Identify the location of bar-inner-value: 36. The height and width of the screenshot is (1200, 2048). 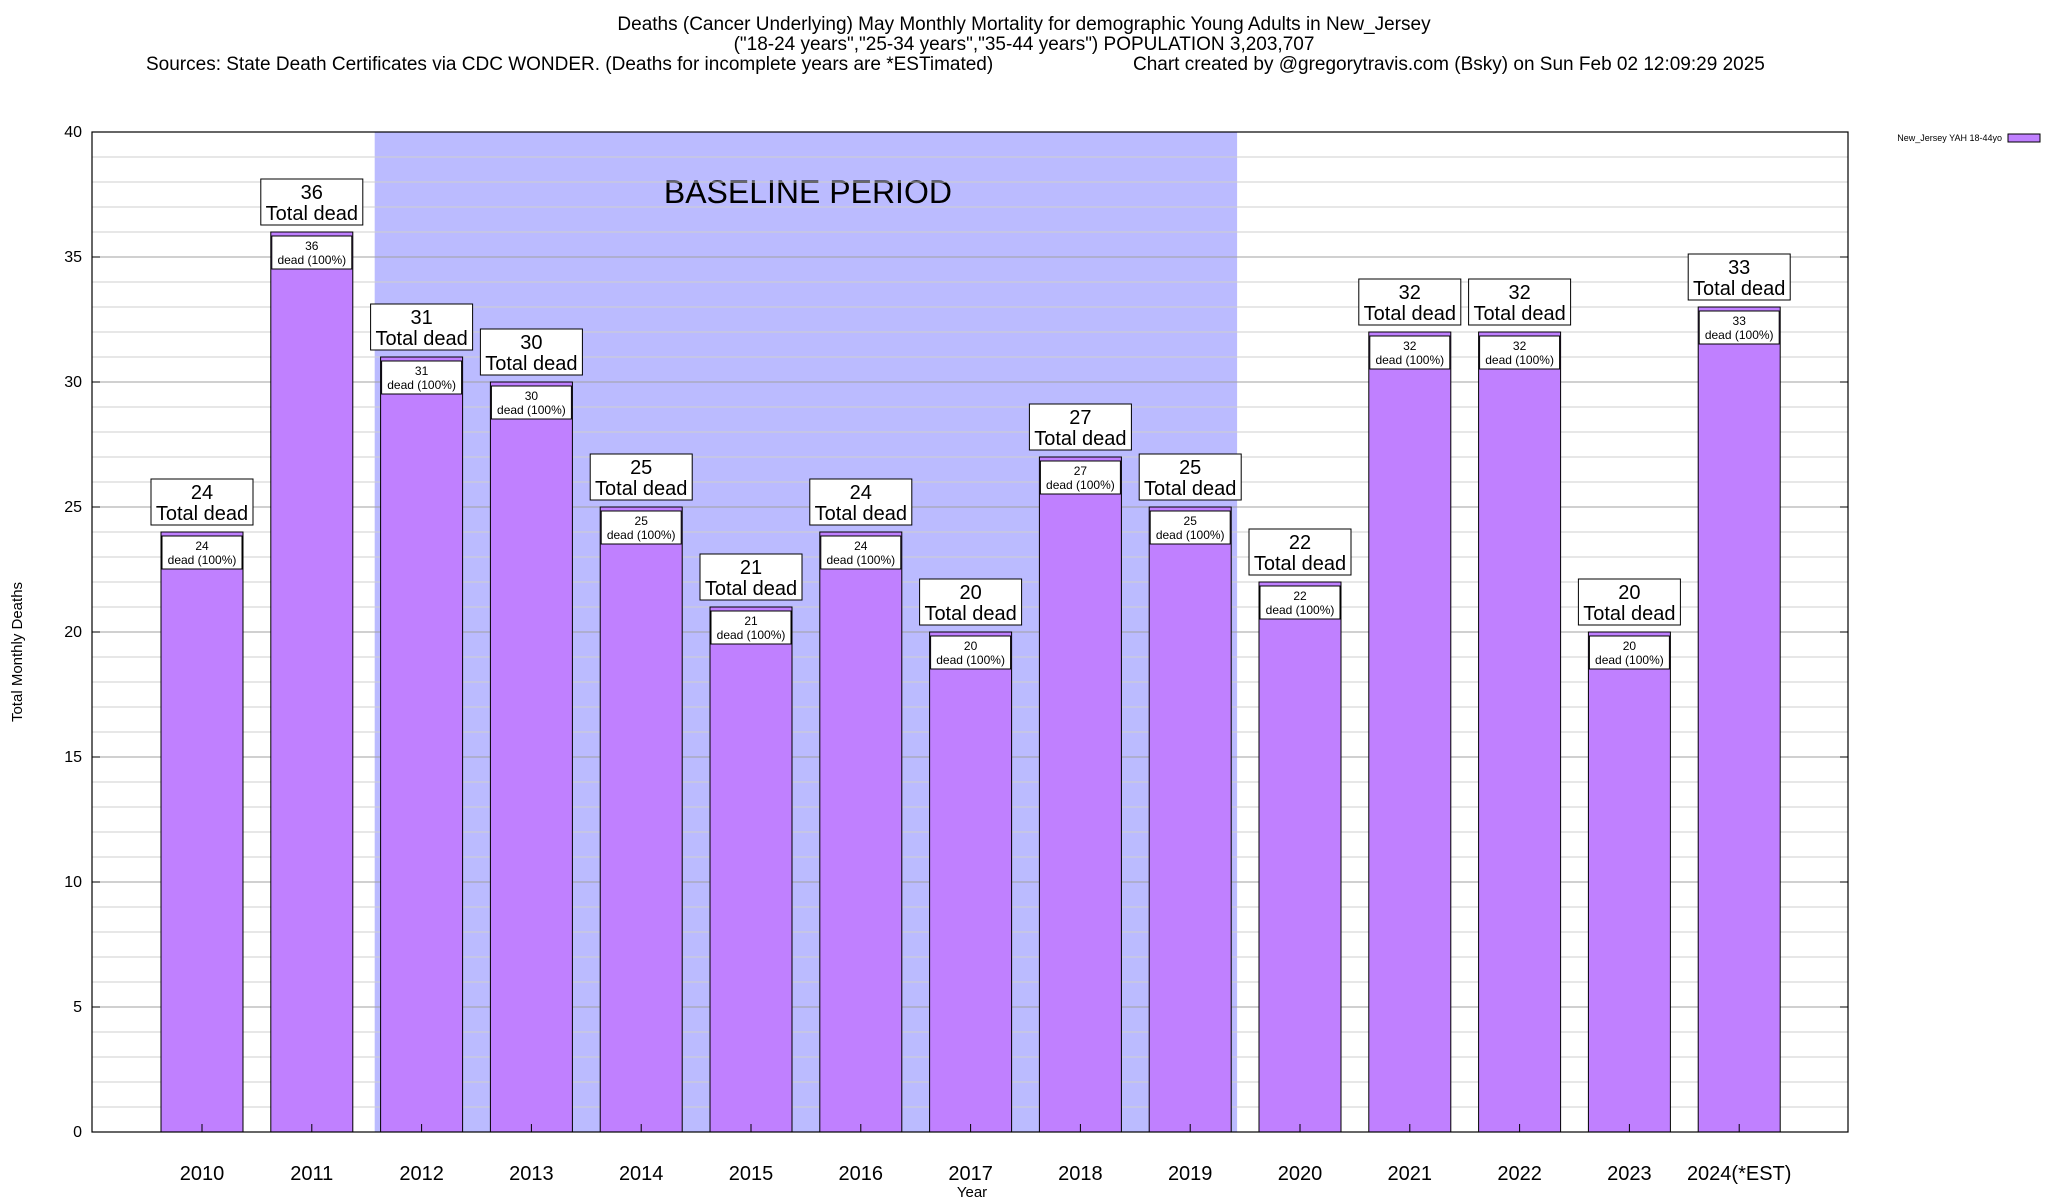
(312, 246).